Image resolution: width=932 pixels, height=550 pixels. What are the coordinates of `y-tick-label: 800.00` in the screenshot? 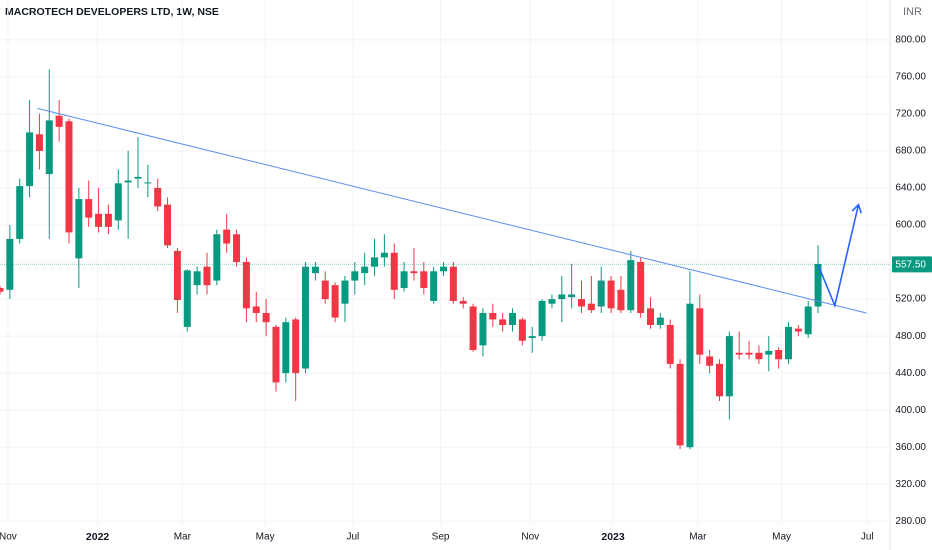 It's located at (910, 39).